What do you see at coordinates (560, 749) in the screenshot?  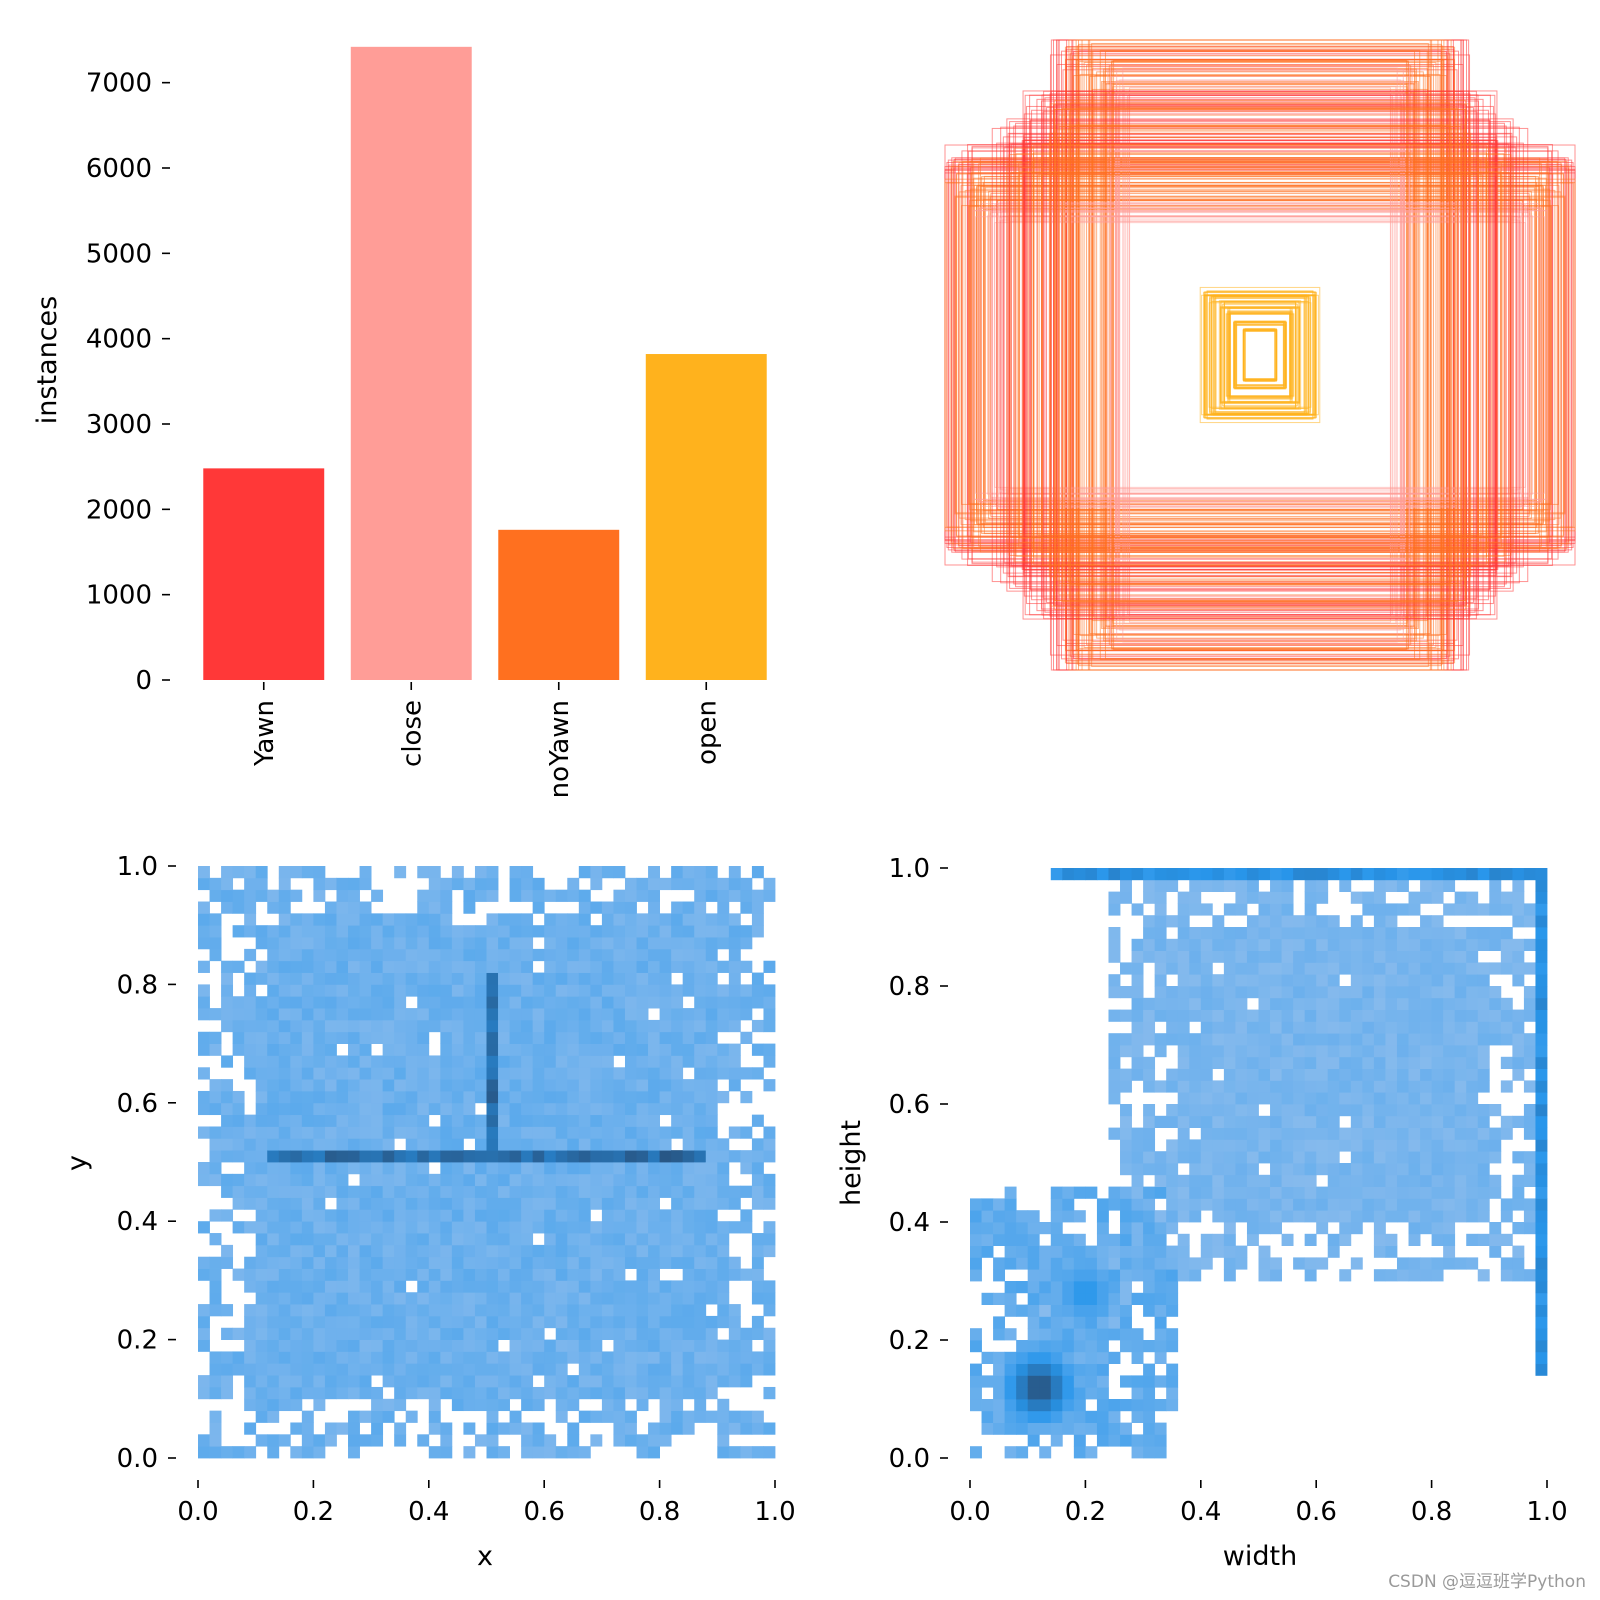 I see `bar-x-tick-label: noYawn` at bounding box center [560, 749].